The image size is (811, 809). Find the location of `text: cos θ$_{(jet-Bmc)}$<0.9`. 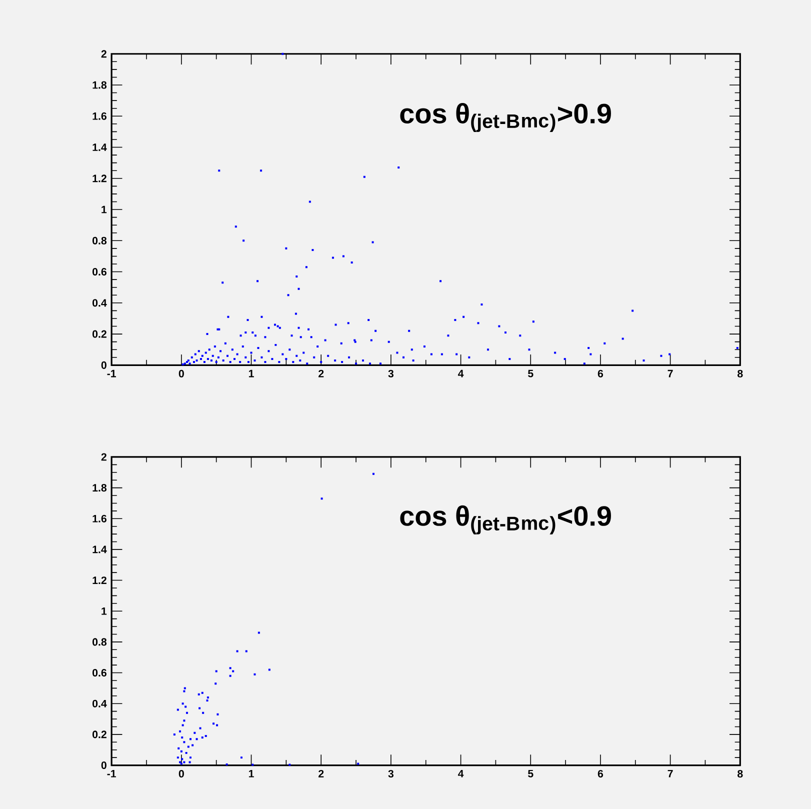

text: cos θ$_{(jet-Bmc)}$<0.9 is located at coordinates (505, 519).